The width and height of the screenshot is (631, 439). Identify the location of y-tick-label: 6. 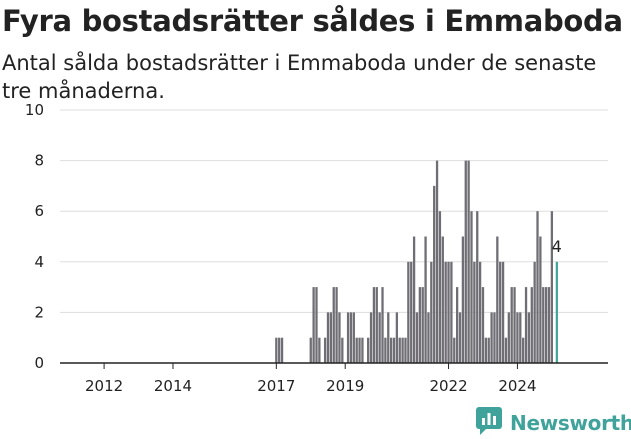
(39, 211).